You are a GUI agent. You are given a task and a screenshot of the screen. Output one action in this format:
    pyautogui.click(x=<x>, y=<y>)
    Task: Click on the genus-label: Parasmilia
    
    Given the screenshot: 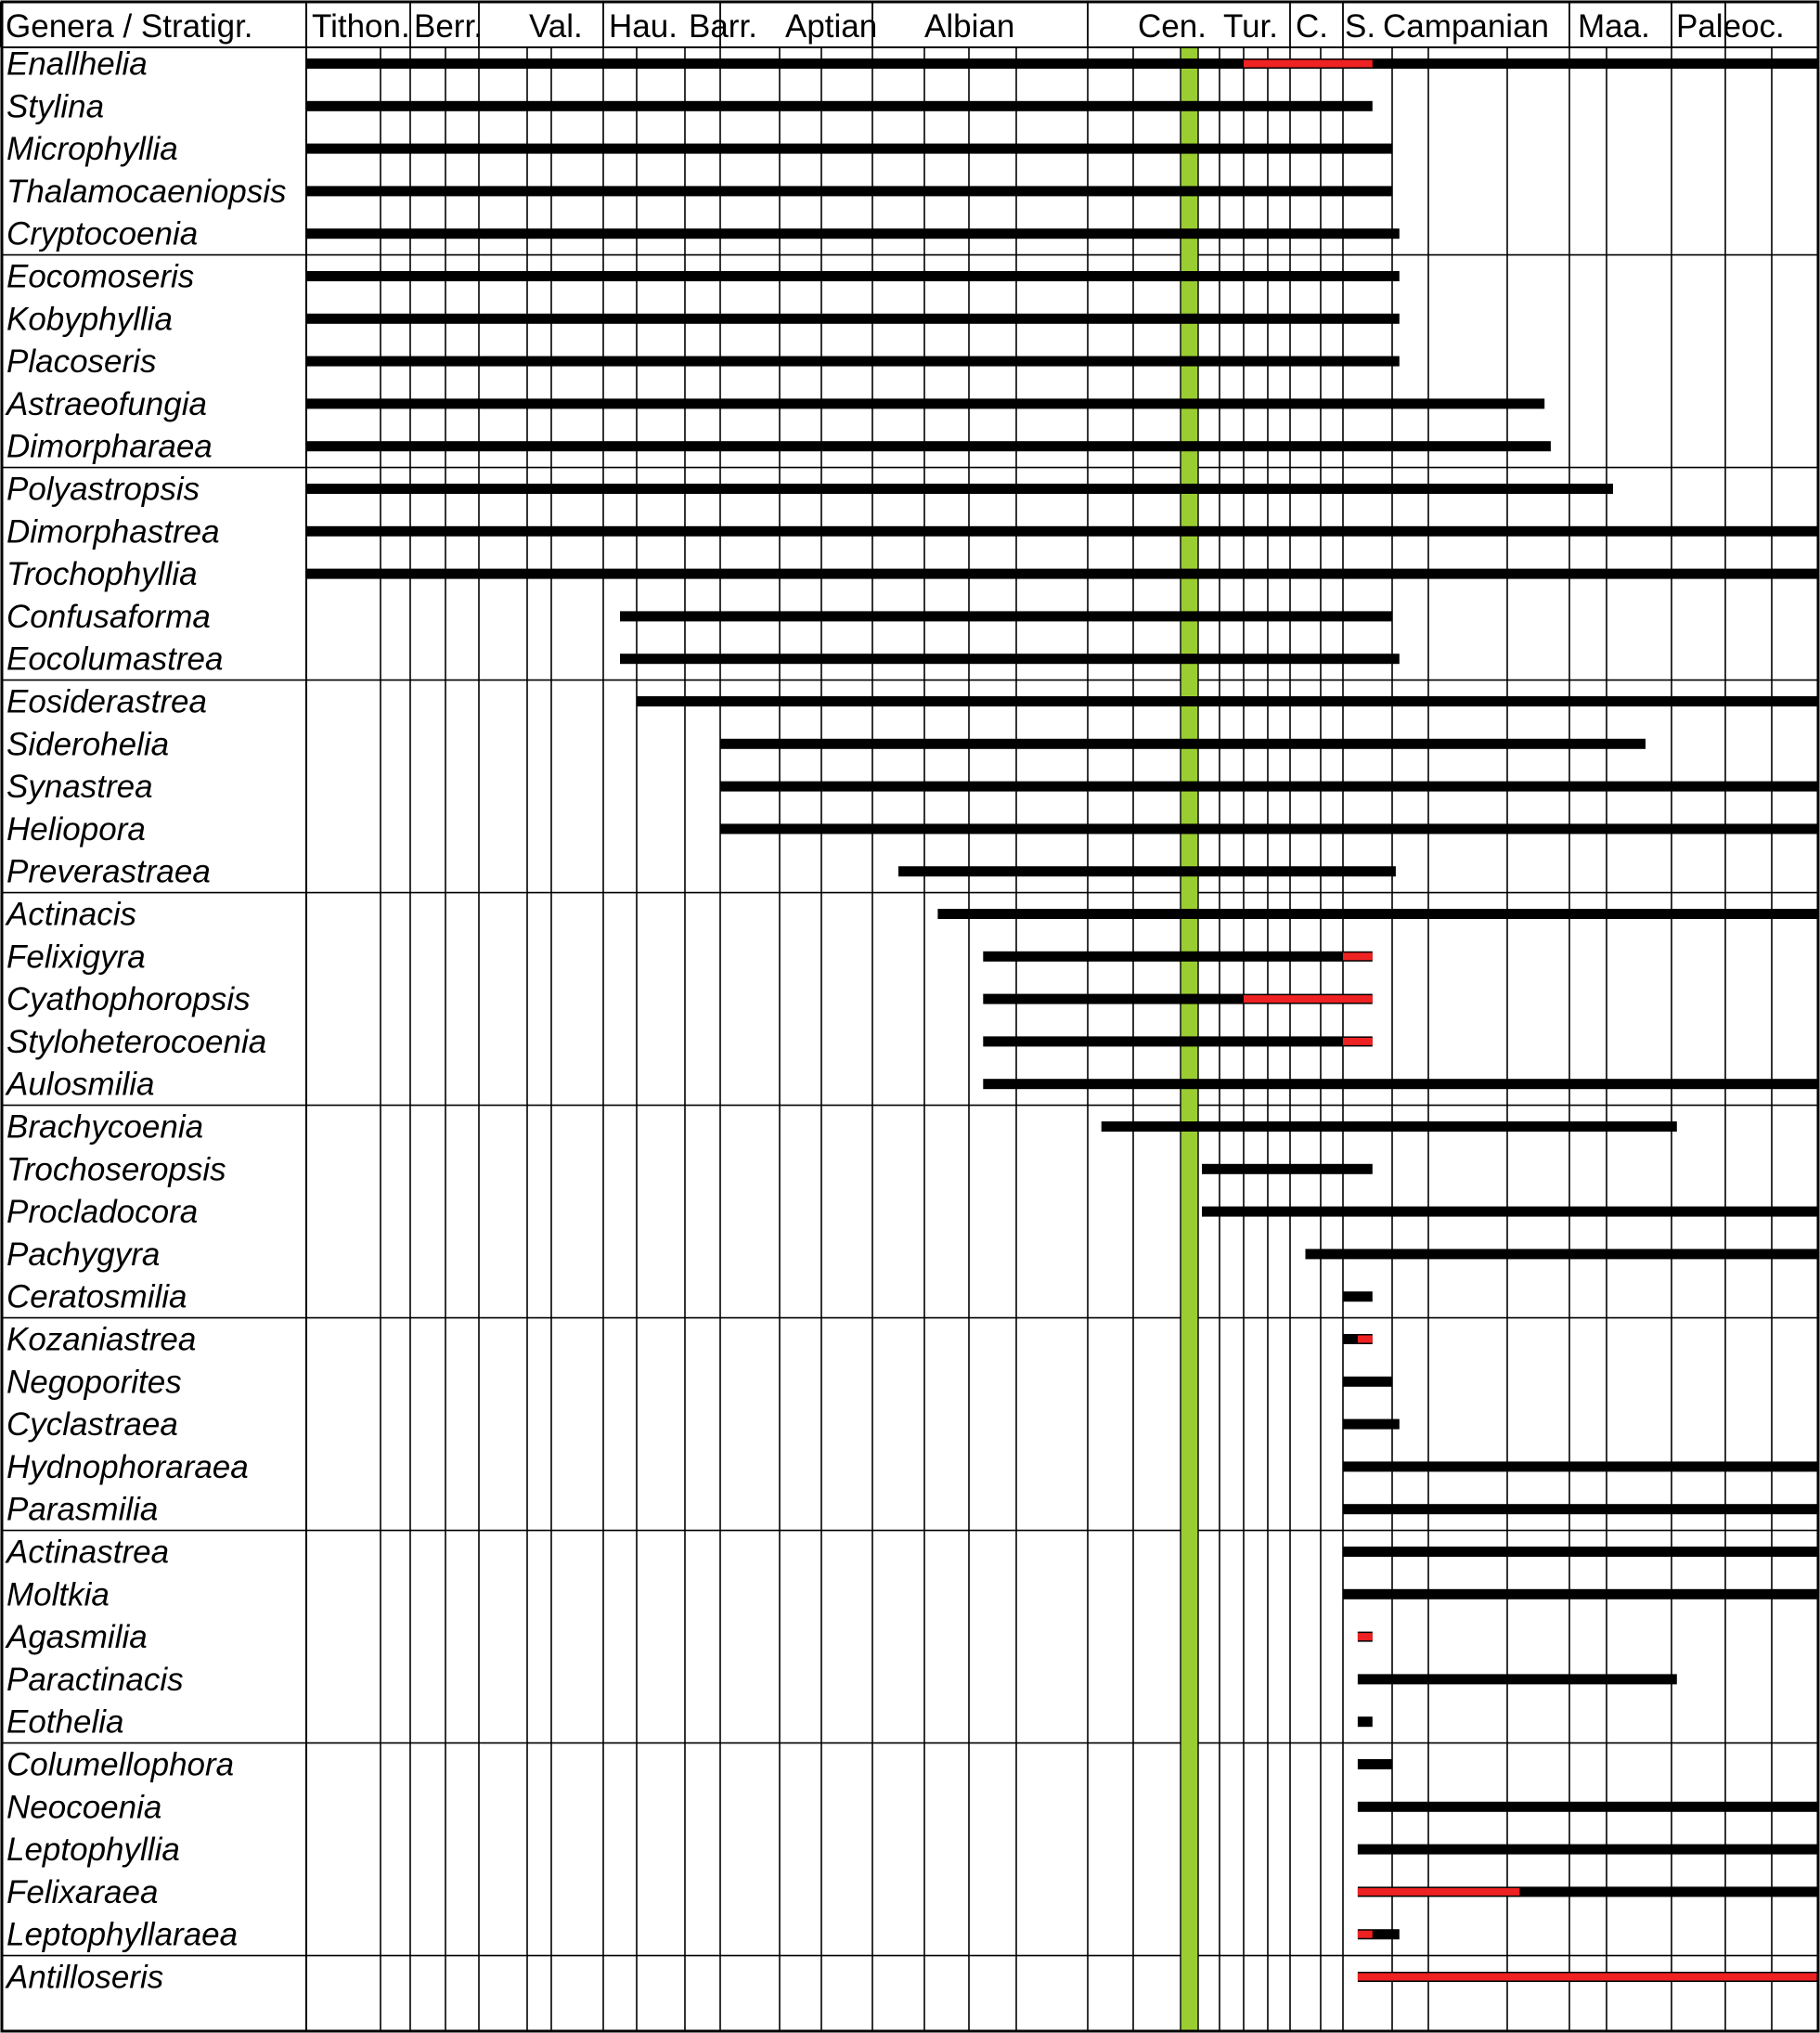 What is the action you would take?
    pyautogui.click(x=82, y=1510)
    